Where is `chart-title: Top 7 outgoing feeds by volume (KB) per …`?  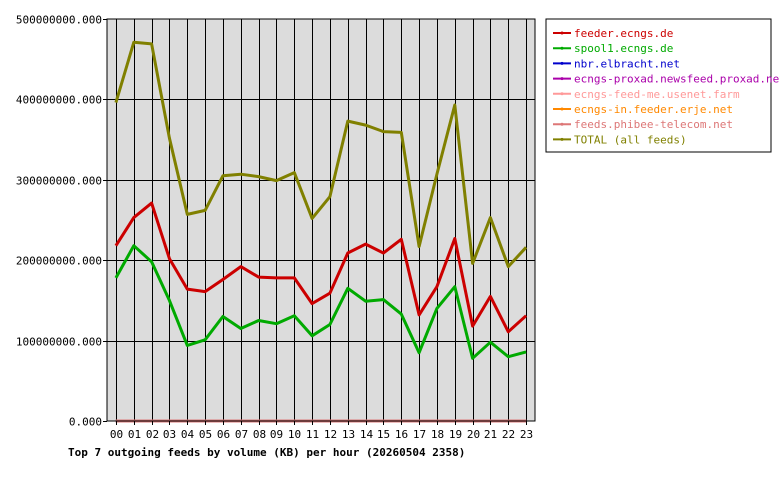
chart-title: Top 7 outgoing feeds by volume (KB) per … is located at coordinates (266, 452).